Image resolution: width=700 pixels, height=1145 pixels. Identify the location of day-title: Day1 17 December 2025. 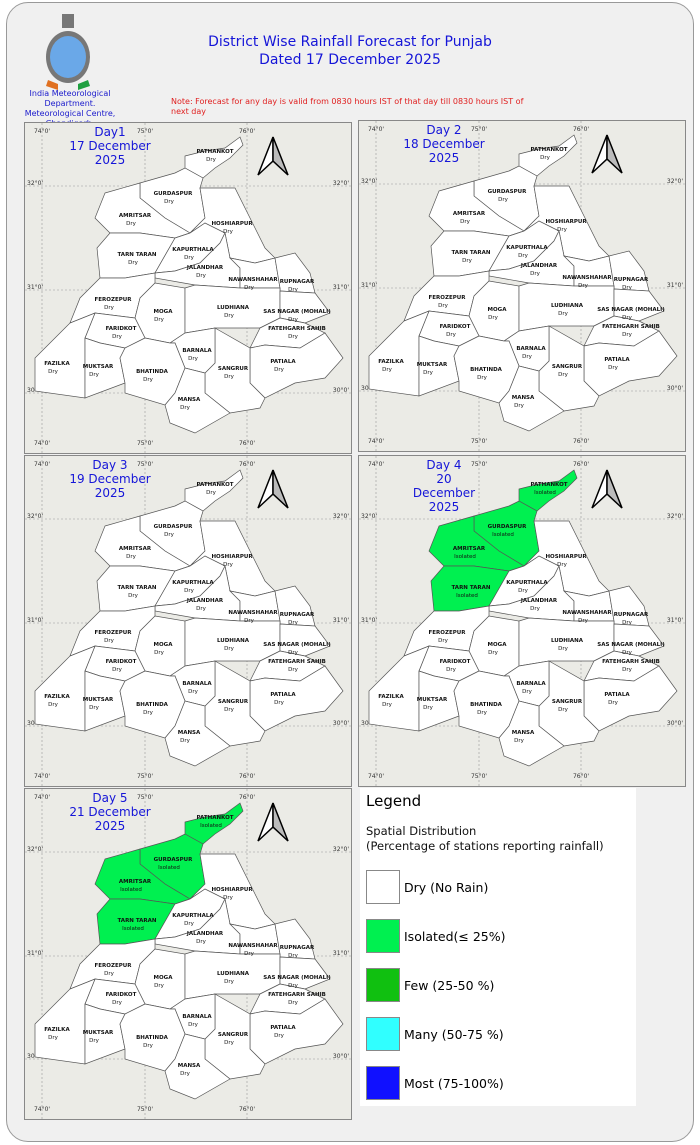
(110, 146).